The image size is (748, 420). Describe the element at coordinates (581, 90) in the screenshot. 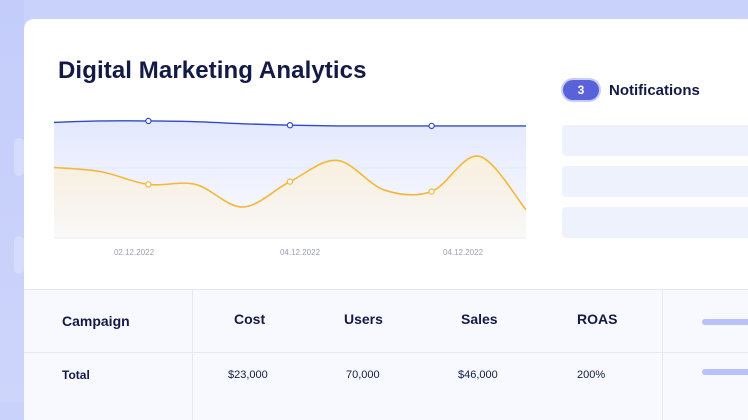

I see `notification-count-badge: 3` at that location.